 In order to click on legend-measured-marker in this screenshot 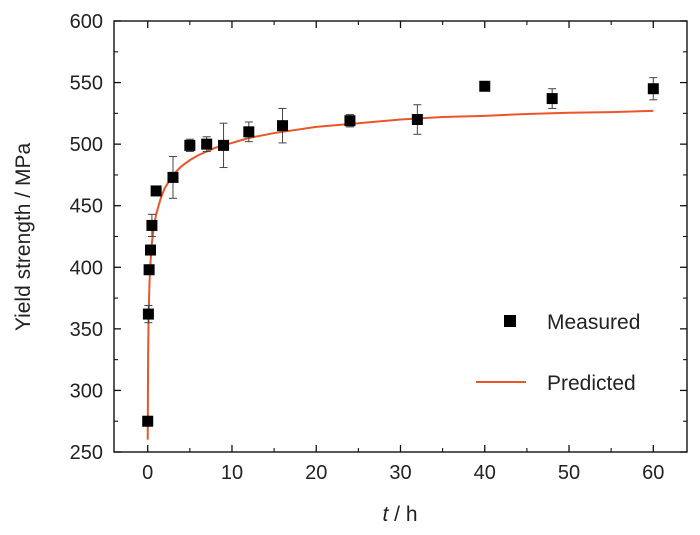, I will do `click(510, 321)`.